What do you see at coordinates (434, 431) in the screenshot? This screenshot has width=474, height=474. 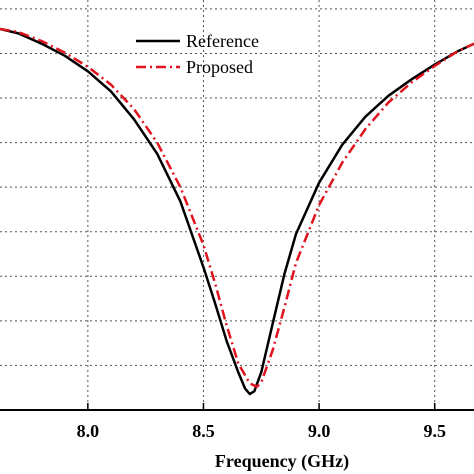 I see `x-tick-label-3: 9.5` at bounding box center [434, 431].